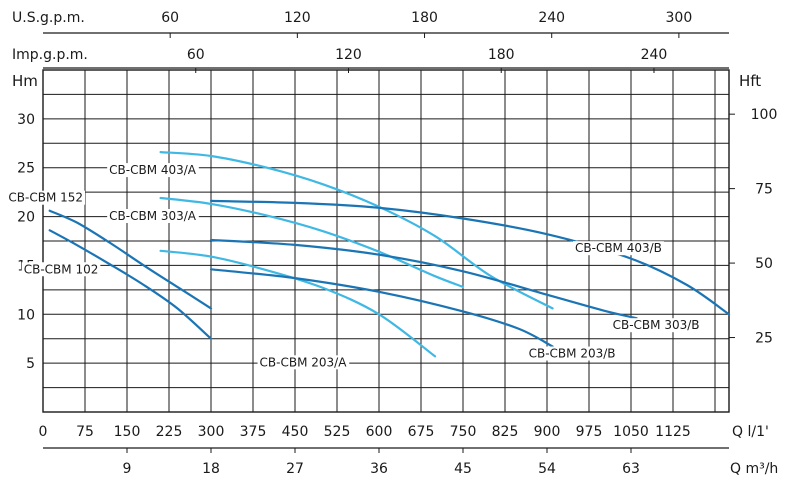 The height and width of the screenshot is (488, 792). I want to click on y-left-axis-label: Hm, so click(25, 81).